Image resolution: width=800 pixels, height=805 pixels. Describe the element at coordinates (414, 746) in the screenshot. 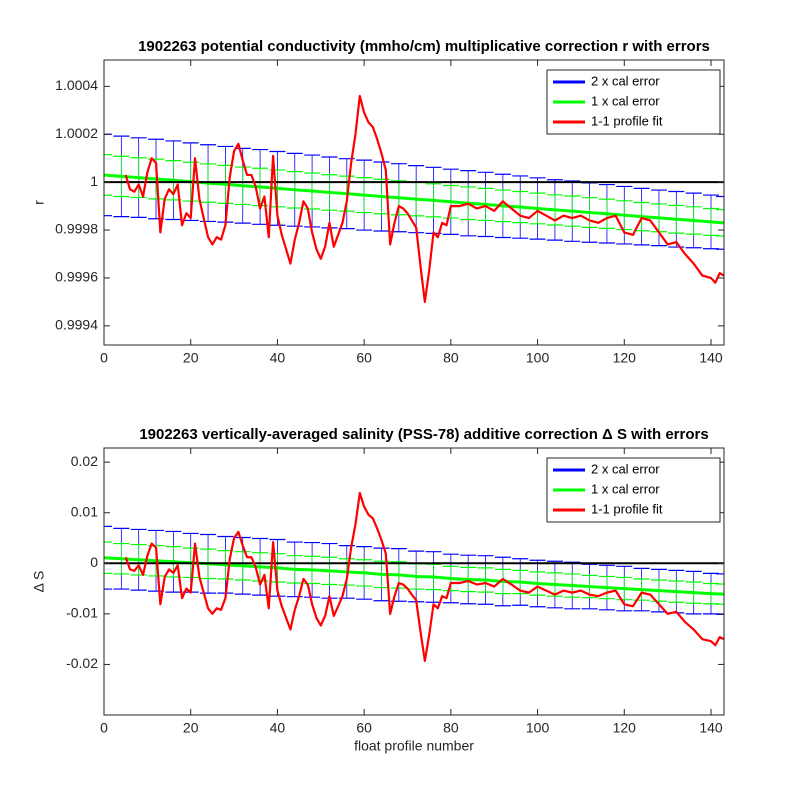

I see `x-axis-label: float profile number` at that location.